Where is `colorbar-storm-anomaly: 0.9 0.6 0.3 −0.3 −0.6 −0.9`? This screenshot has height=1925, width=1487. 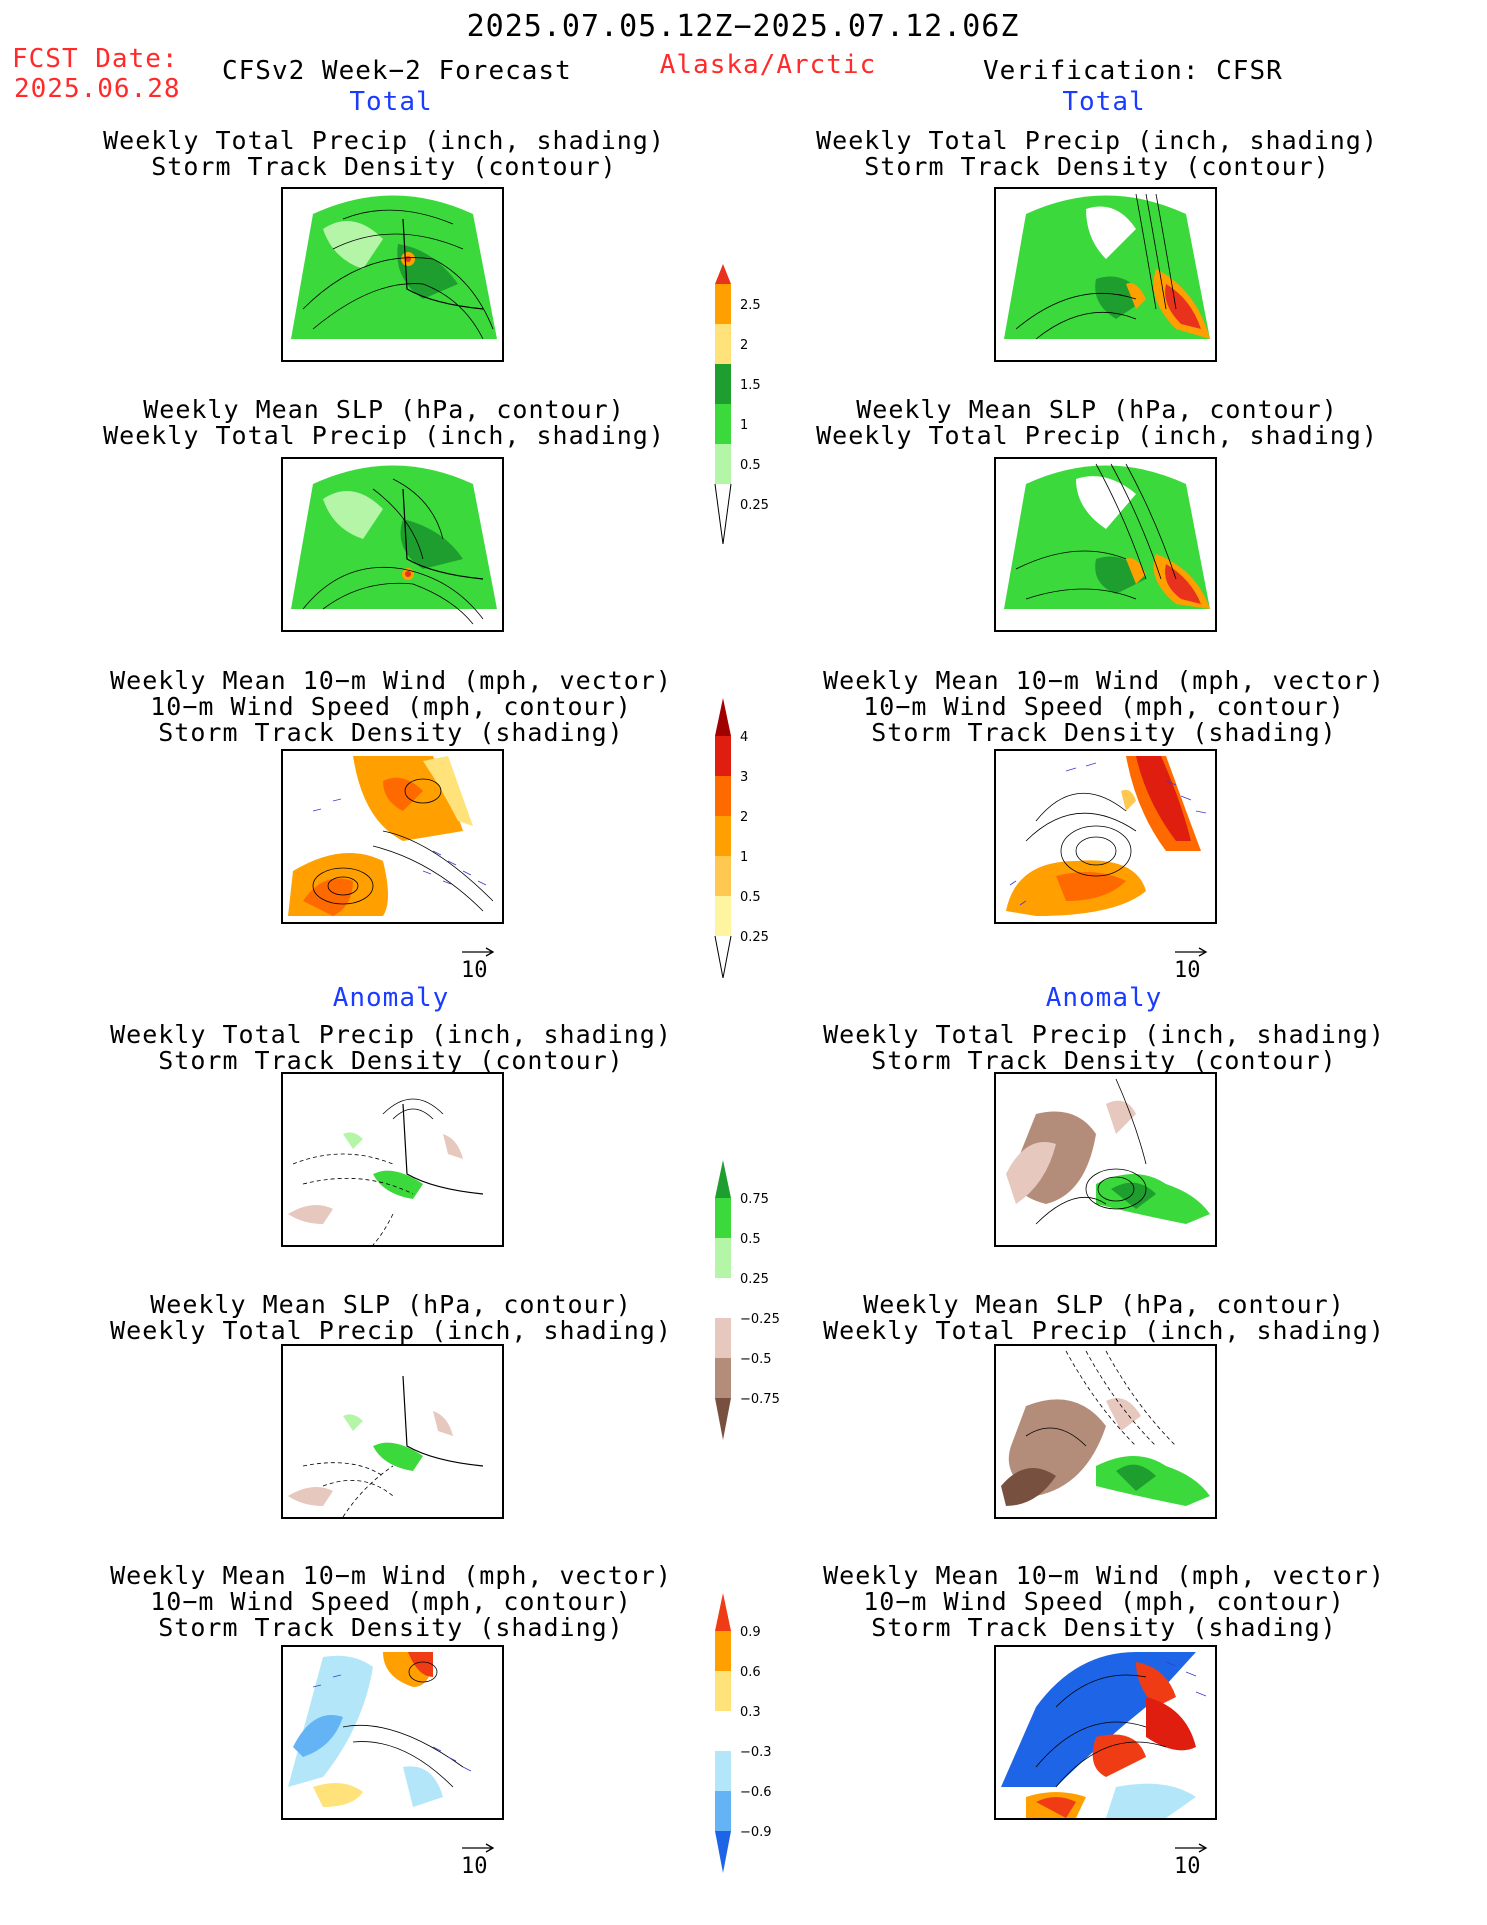 colorbar-storm-anomaly: 0.9 0.6 0.3 −0.3 −0.6 −0.9 is located at coordinates (748, 1733).